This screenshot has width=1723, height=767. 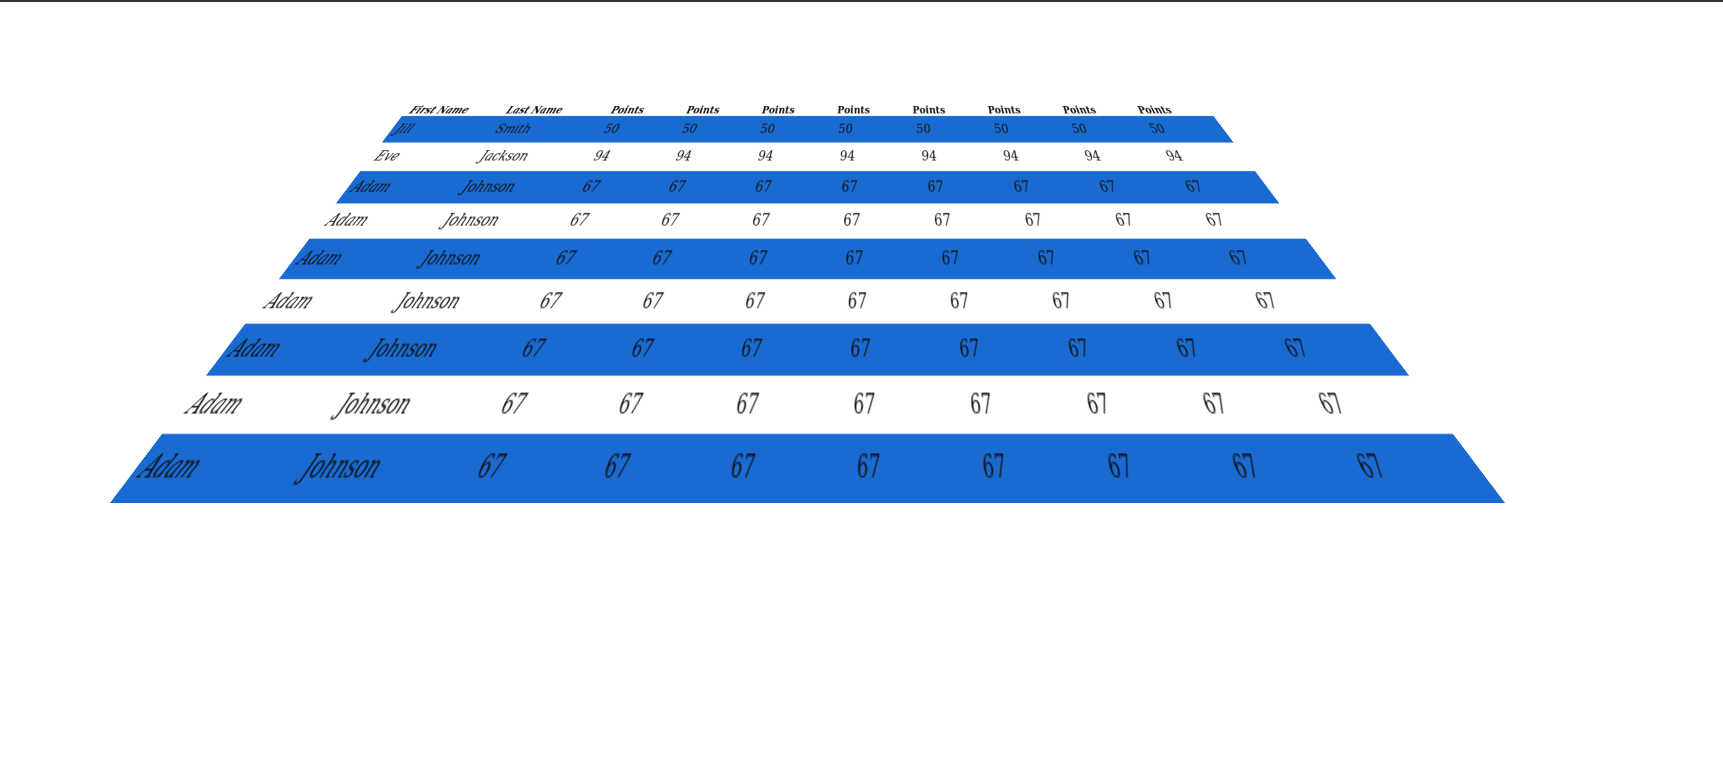 I want to click on table-row: Eve Jackson 94 94 94 94 94 94 94 94, so click(x=807, y=156).